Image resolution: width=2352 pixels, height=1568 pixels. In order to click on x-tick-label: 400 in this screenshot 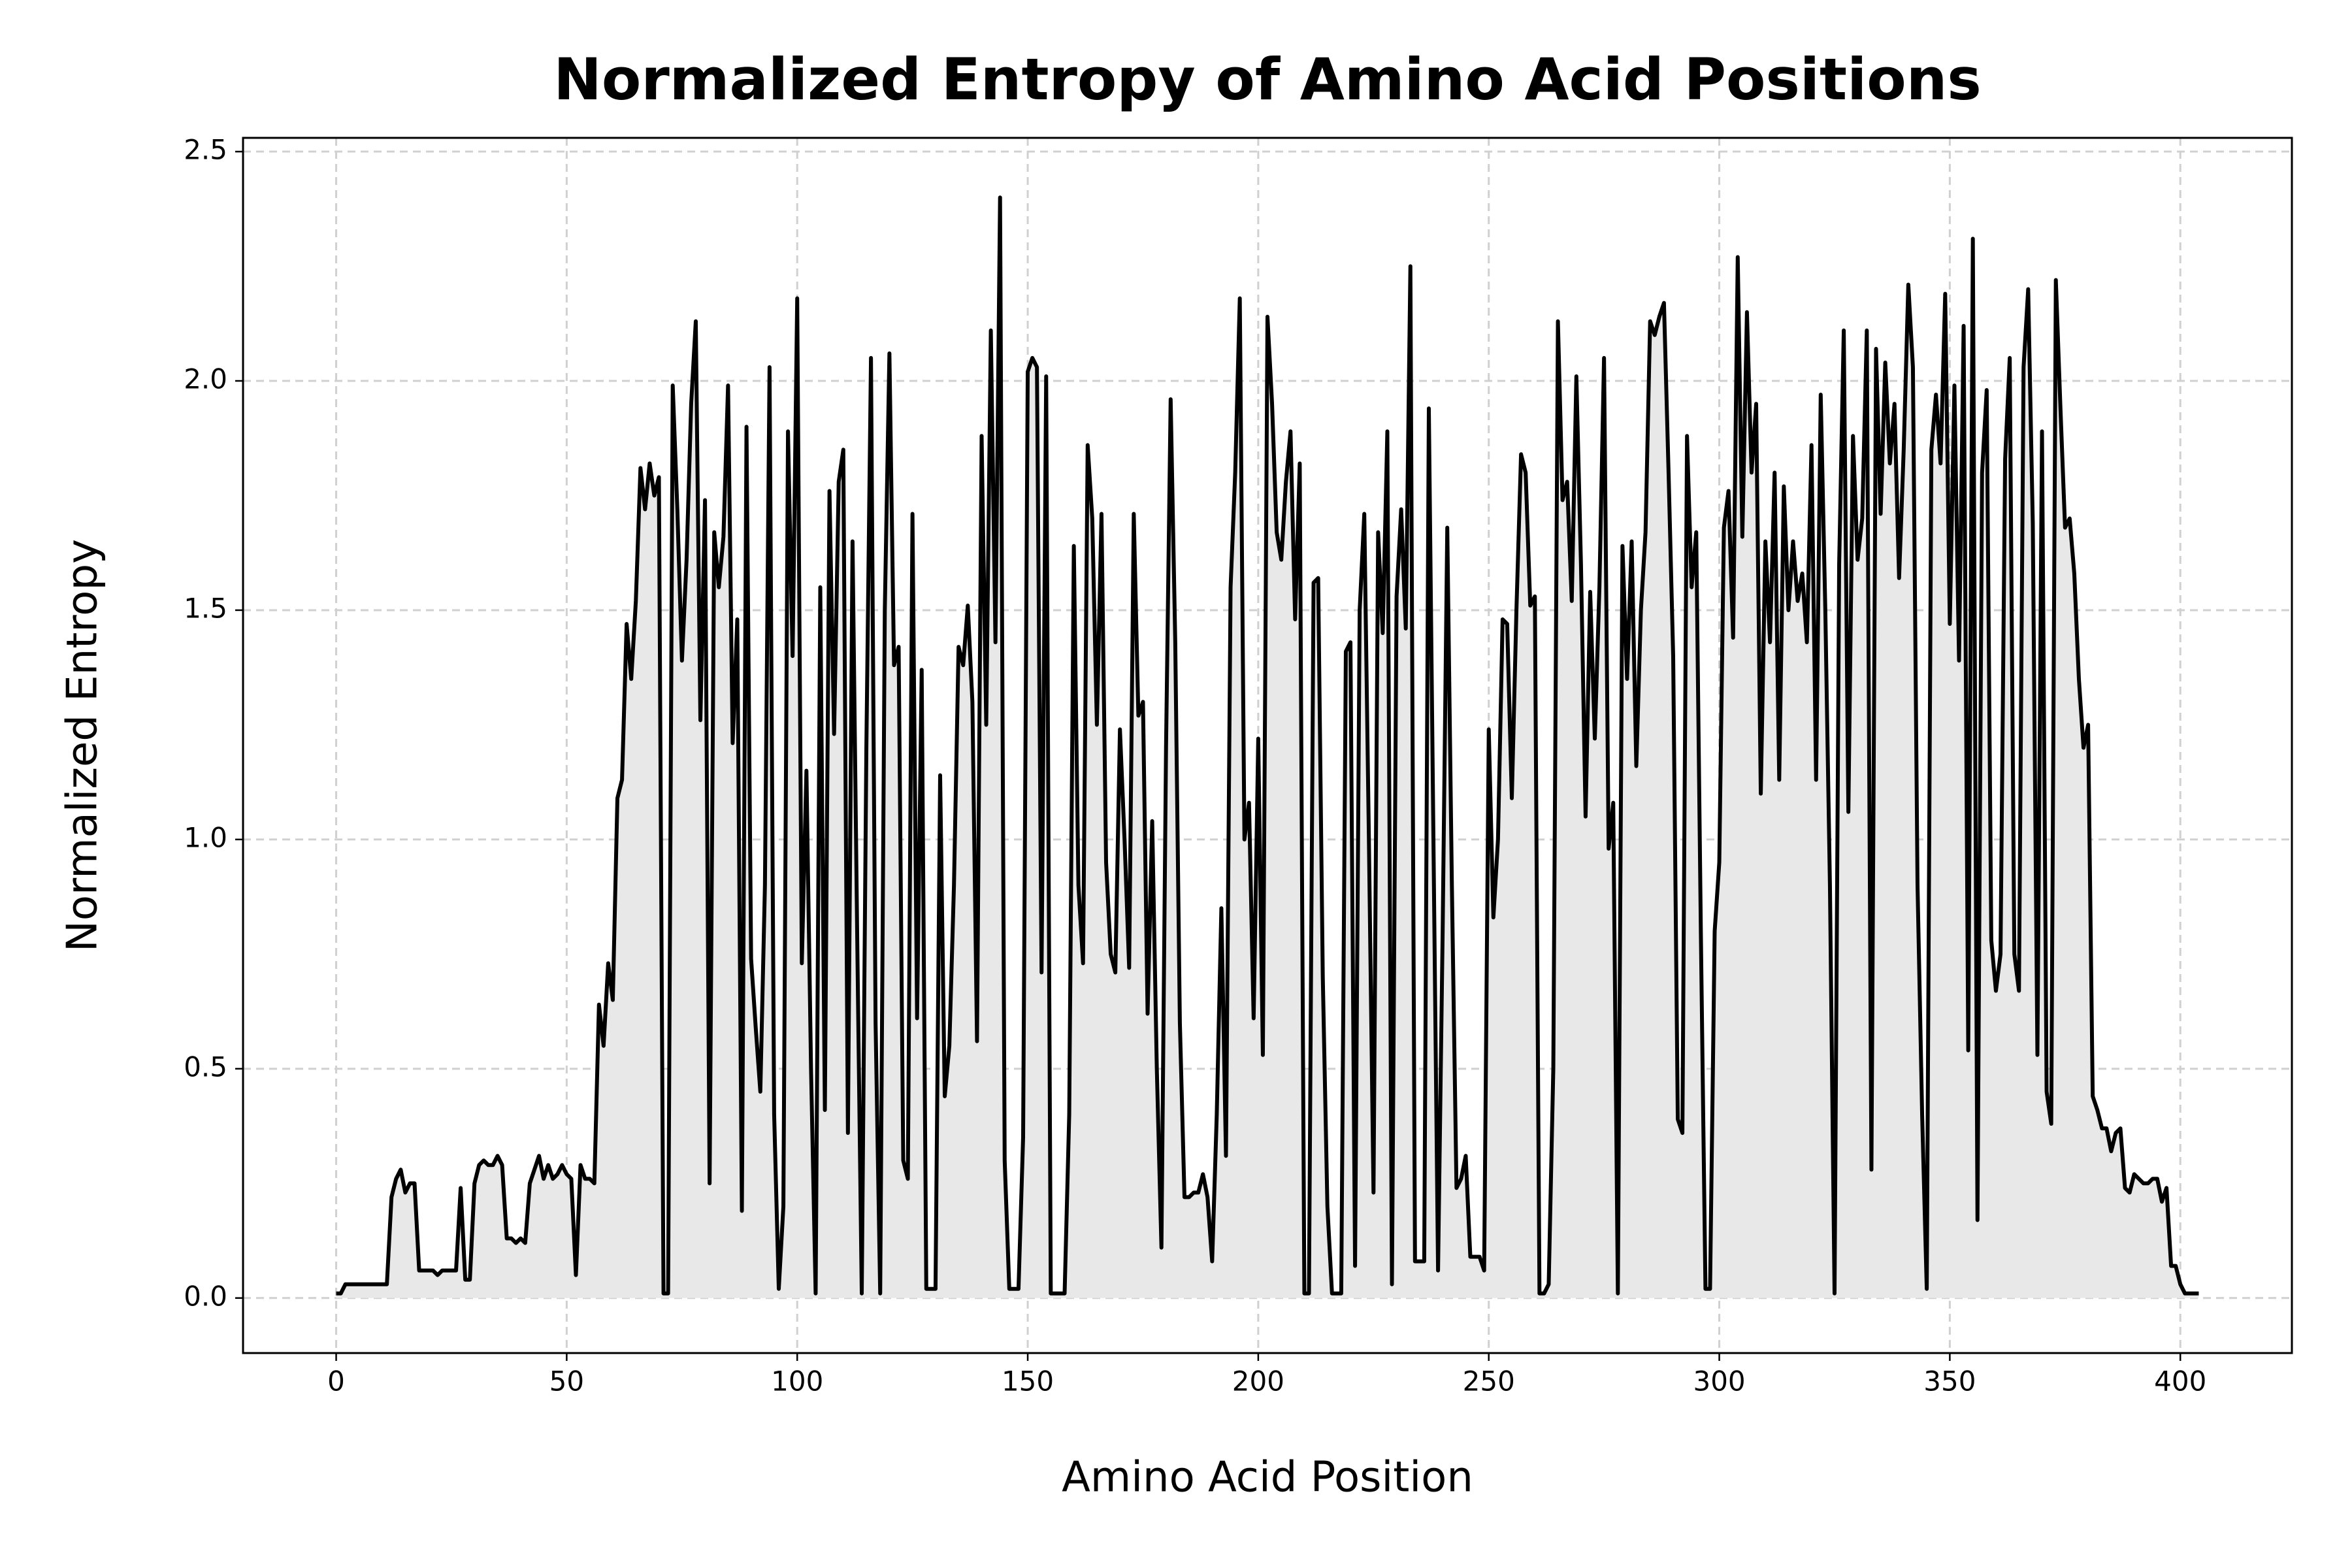, I will do `click(2180, 1381)`.